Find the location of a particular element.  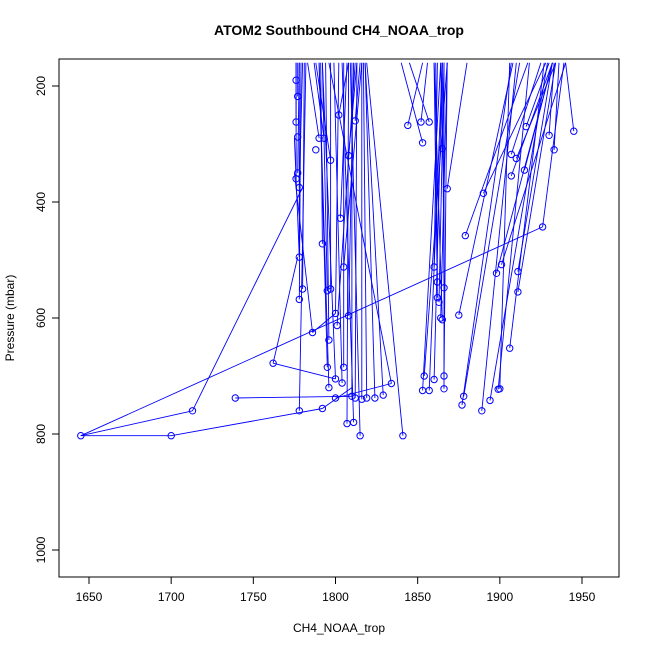

x-axis: 1650 1700 1750 1800 1850 1900 1950 is located at coordinates (336, 590).